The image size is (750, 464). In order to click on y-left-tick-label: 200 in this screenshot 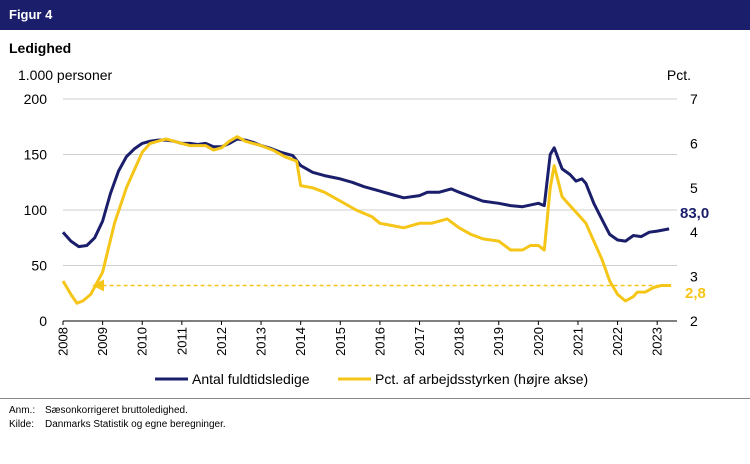, I will do `click(36, 99)`.